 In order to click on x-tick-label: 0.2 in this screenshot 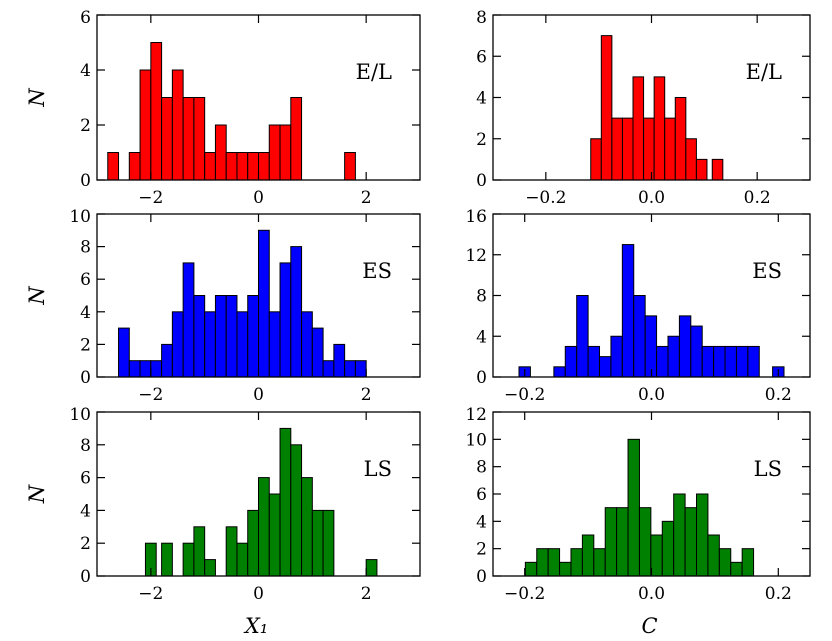, I will do `click(778, 395)`.